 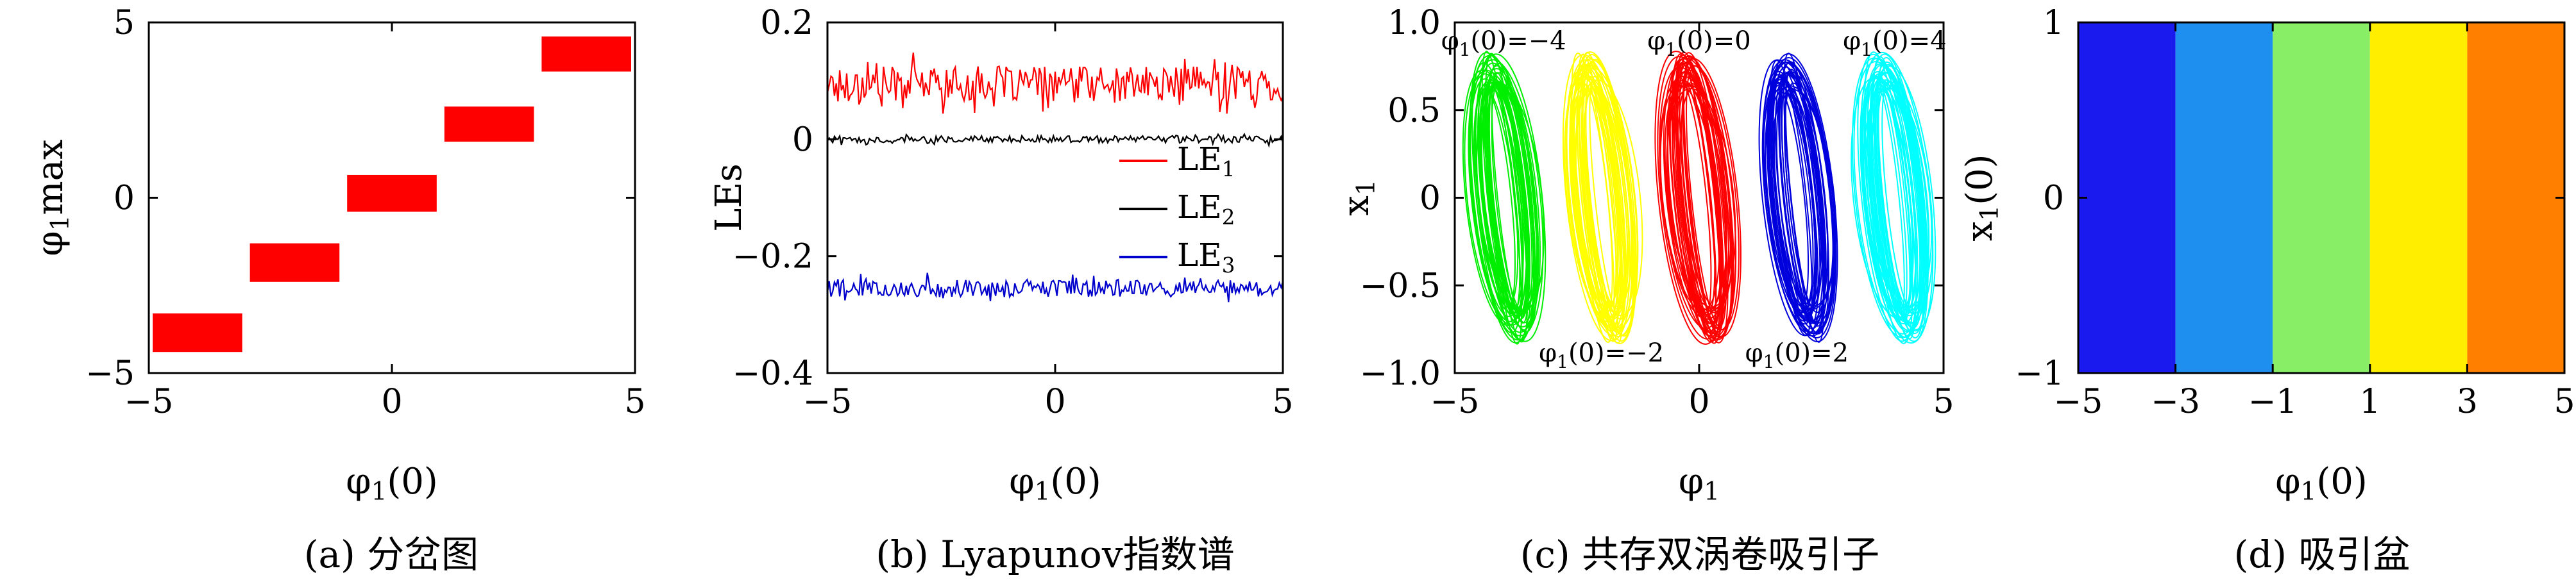 What do you see at coordinates (1699, 483) in the screenshot?
I see `x-axis-label: φ1` at bounding box center [1699, 483].